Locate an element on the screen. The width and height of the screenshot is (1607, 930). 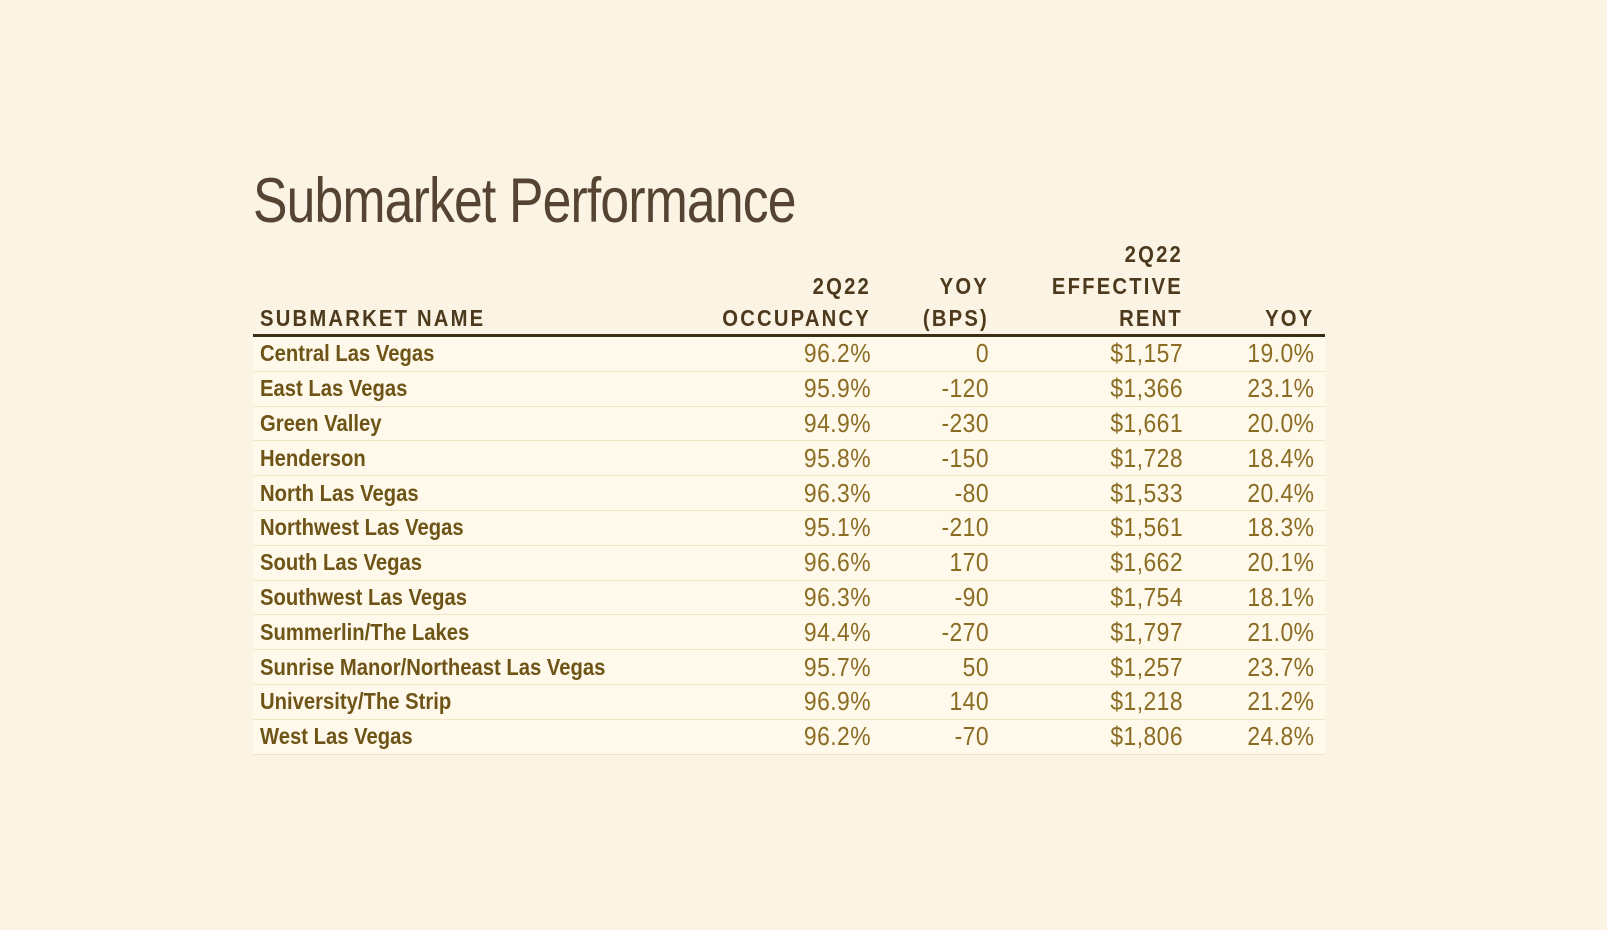
cell-submarket_name: East Las Vegas is located at coordinates (334, 388).